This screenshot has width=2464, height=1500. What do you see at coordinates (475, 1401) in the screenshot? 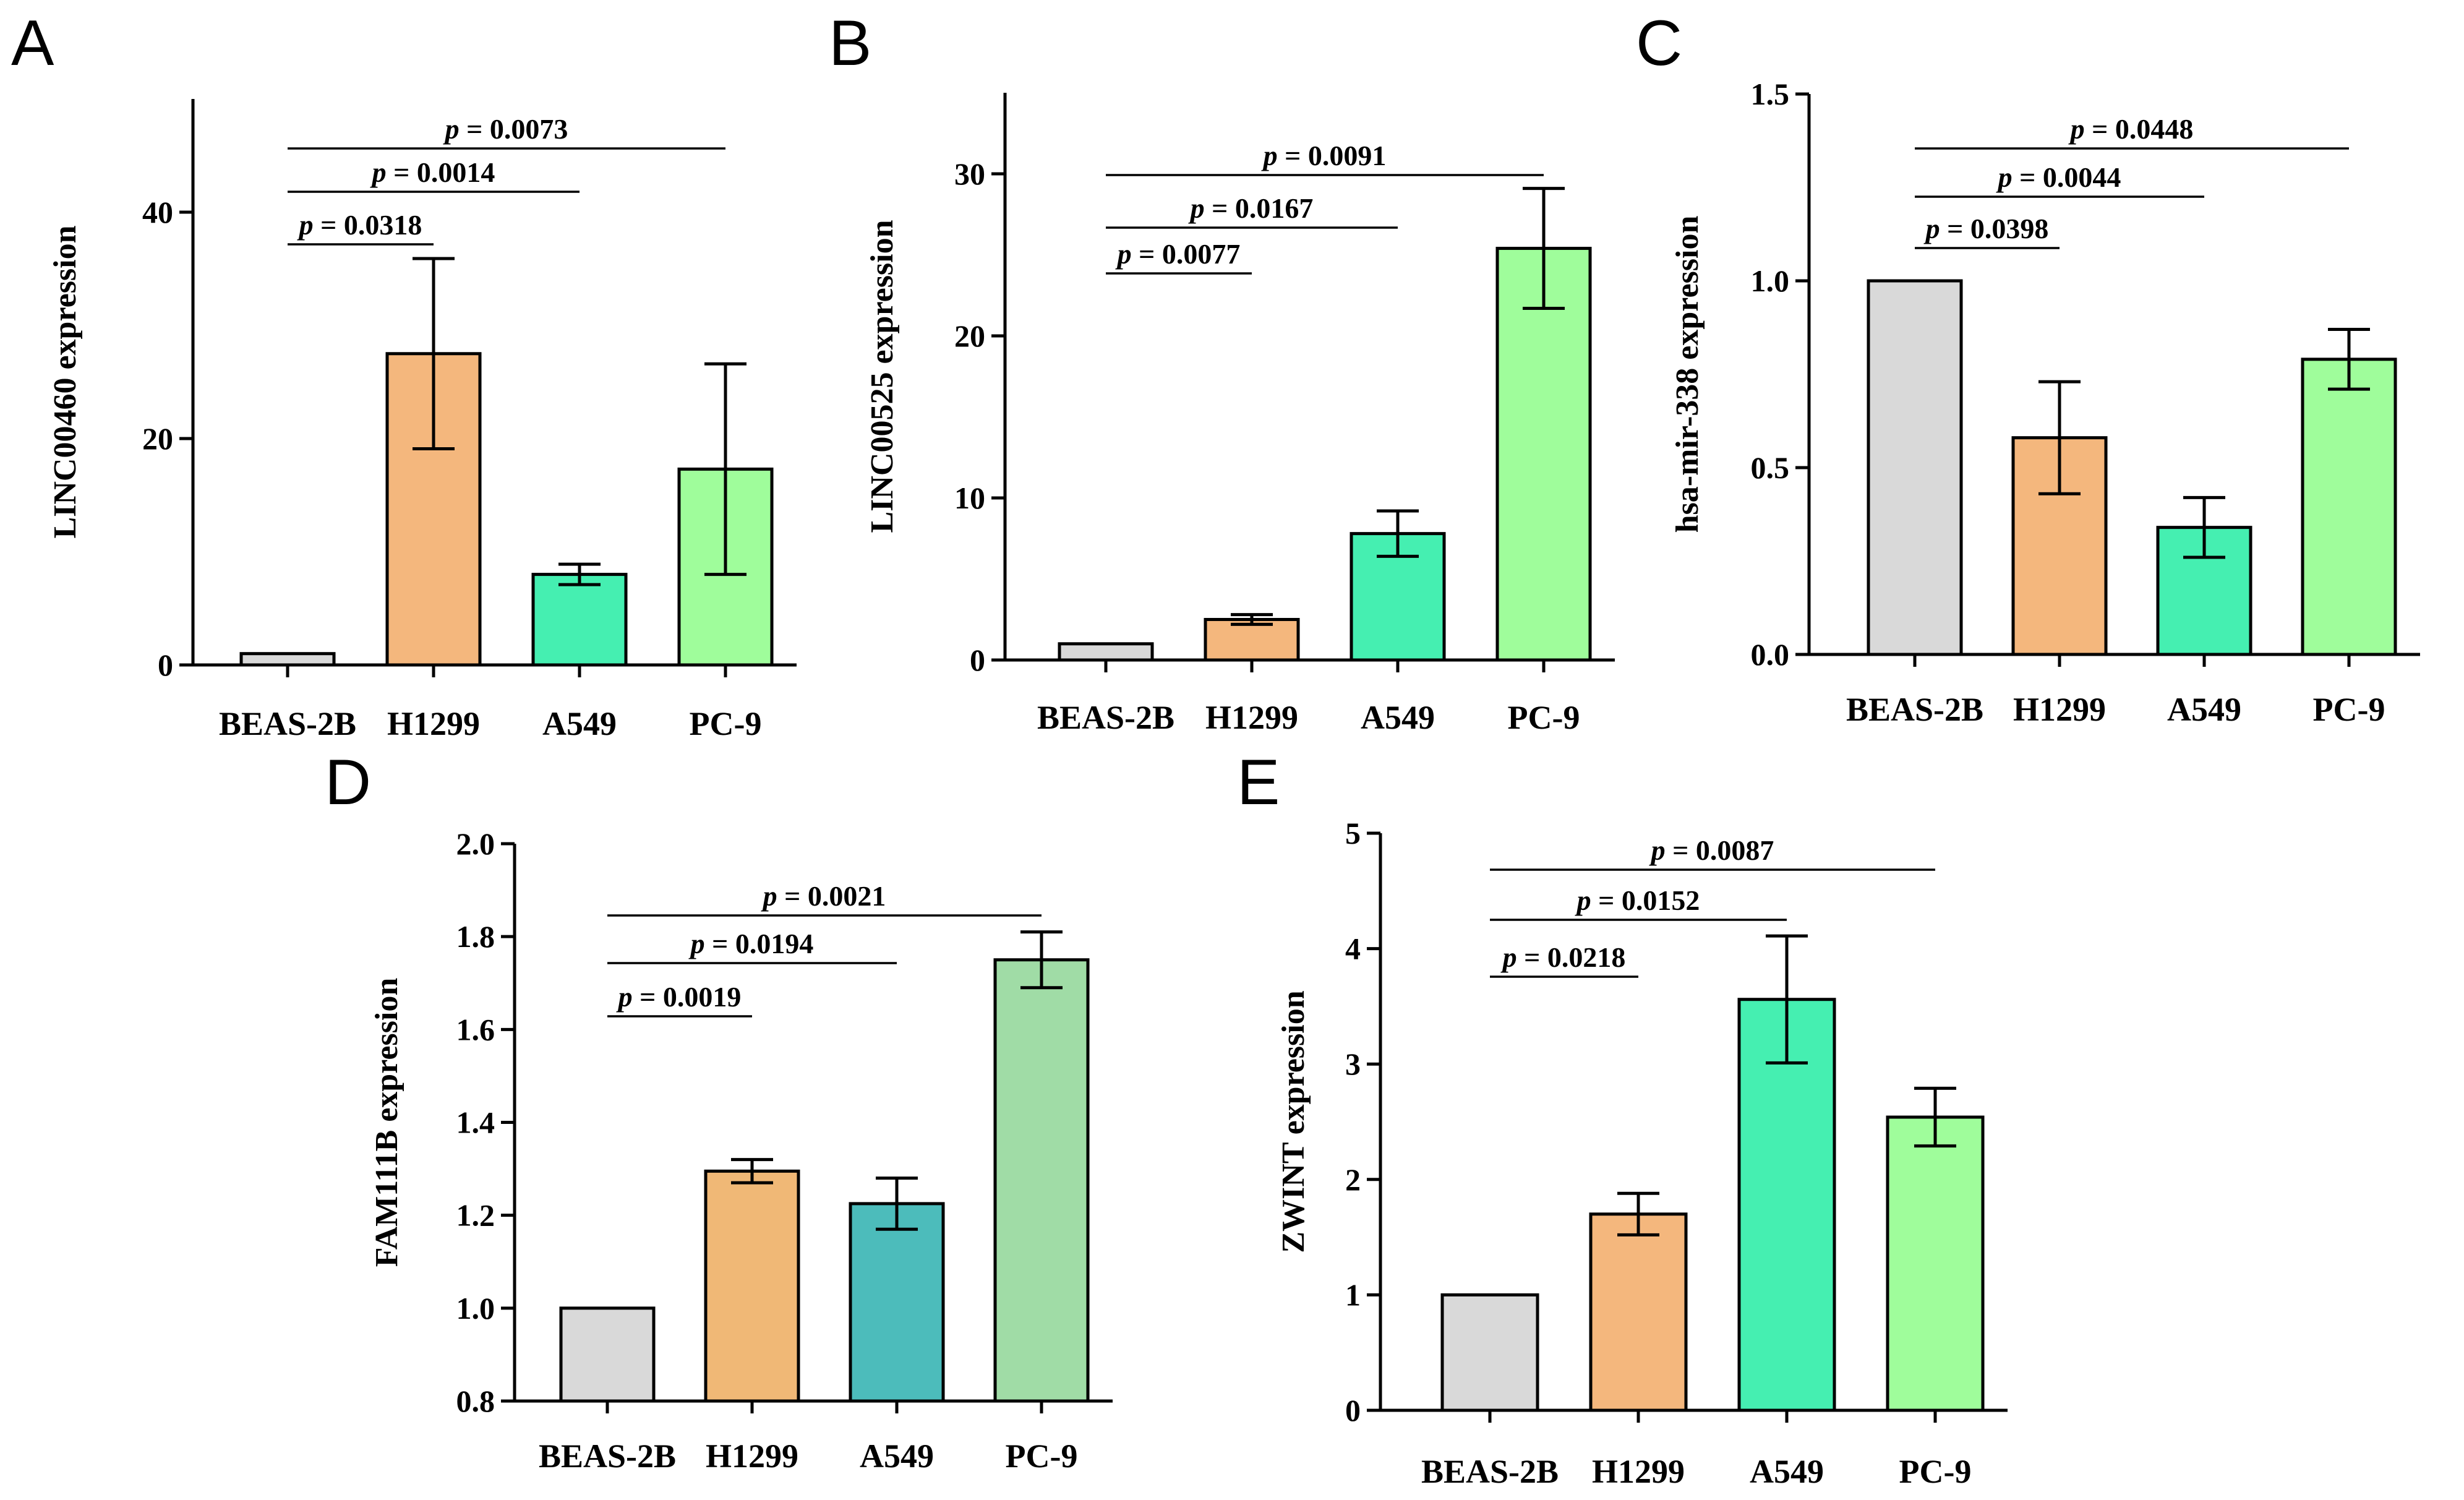
I see `y-tick-label: 0.8` at bounding box center [475, 1401].